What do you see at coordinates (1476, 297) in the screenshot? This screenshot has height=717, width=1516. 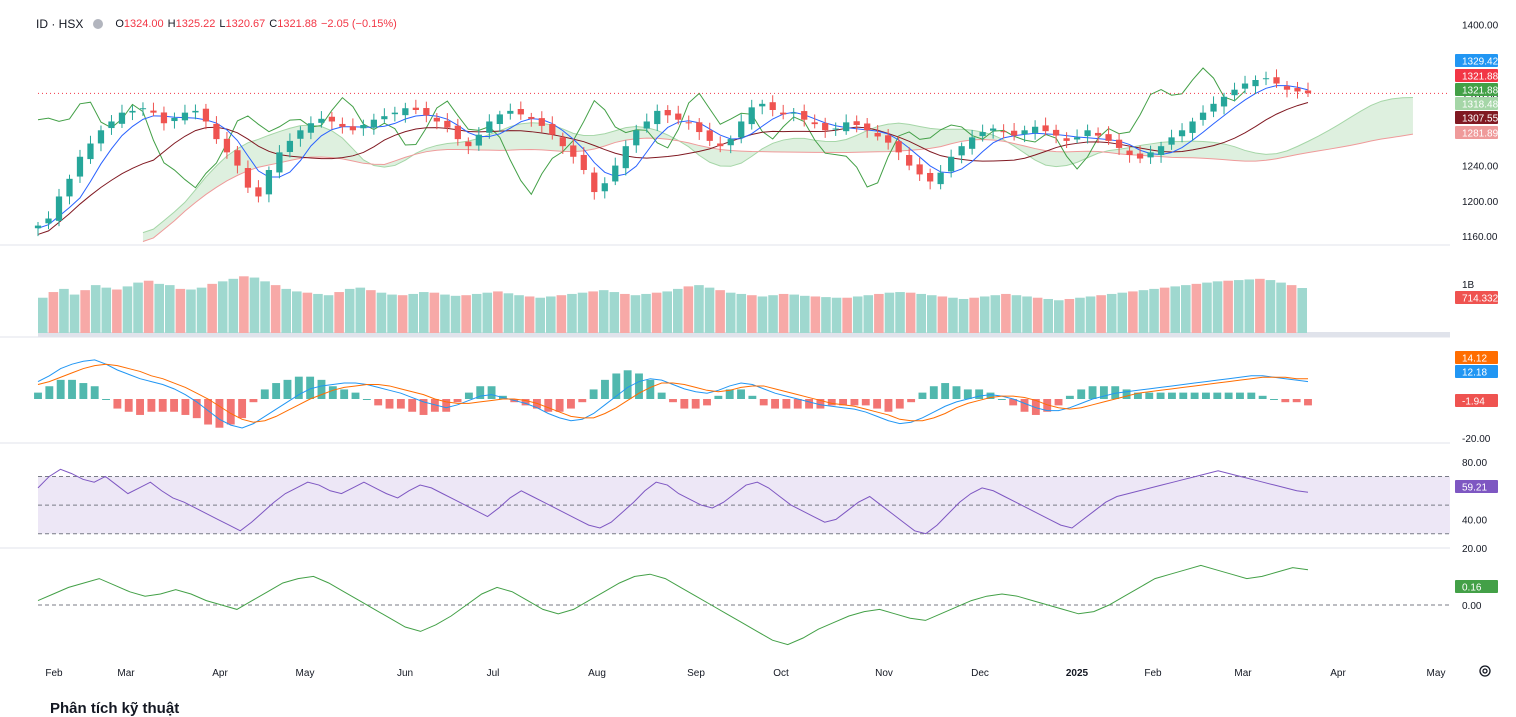 I see `volume-last-badge-bg` at bounding box center [1476, 297].